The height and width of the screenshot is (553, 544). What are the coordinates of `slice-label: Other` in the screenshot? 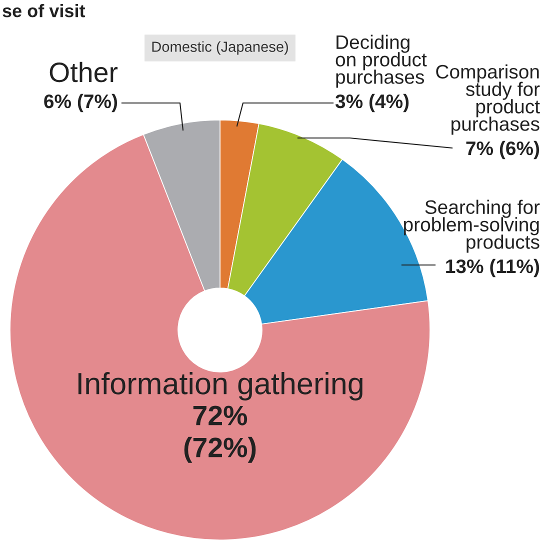 It's located at (84, 72).